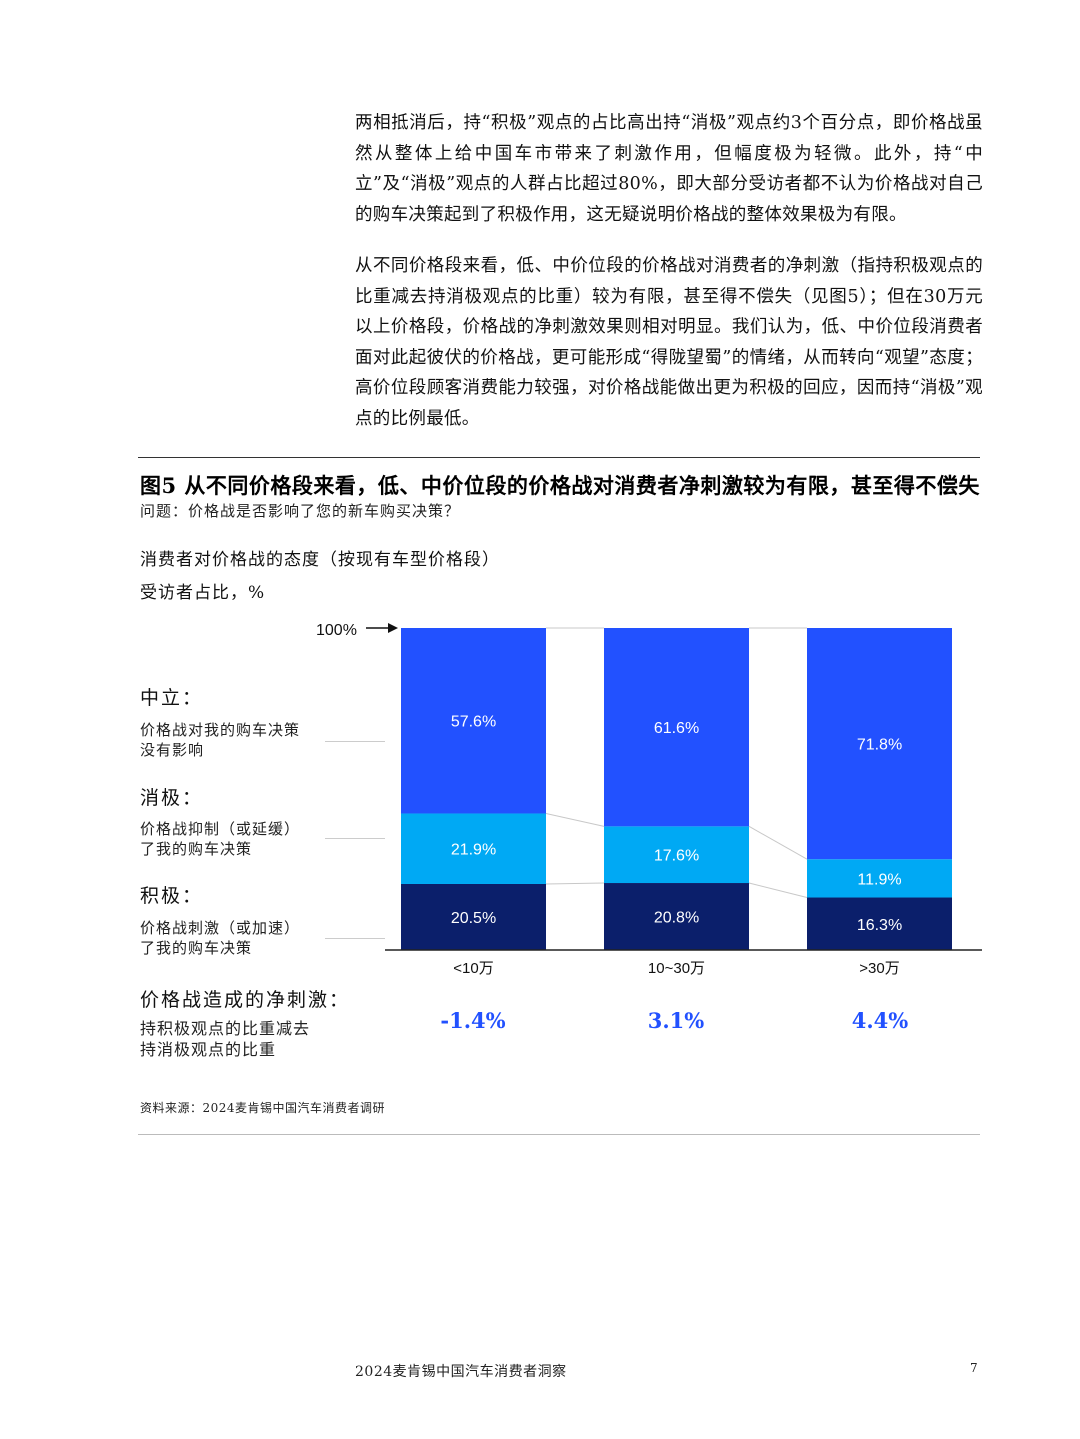 This screenshot has height=1439, width=1080. What do you see at coordinates (676, 968) in the screenshot?
I see `category-tick-label: 10~30万` at bounding box center [676, 968].